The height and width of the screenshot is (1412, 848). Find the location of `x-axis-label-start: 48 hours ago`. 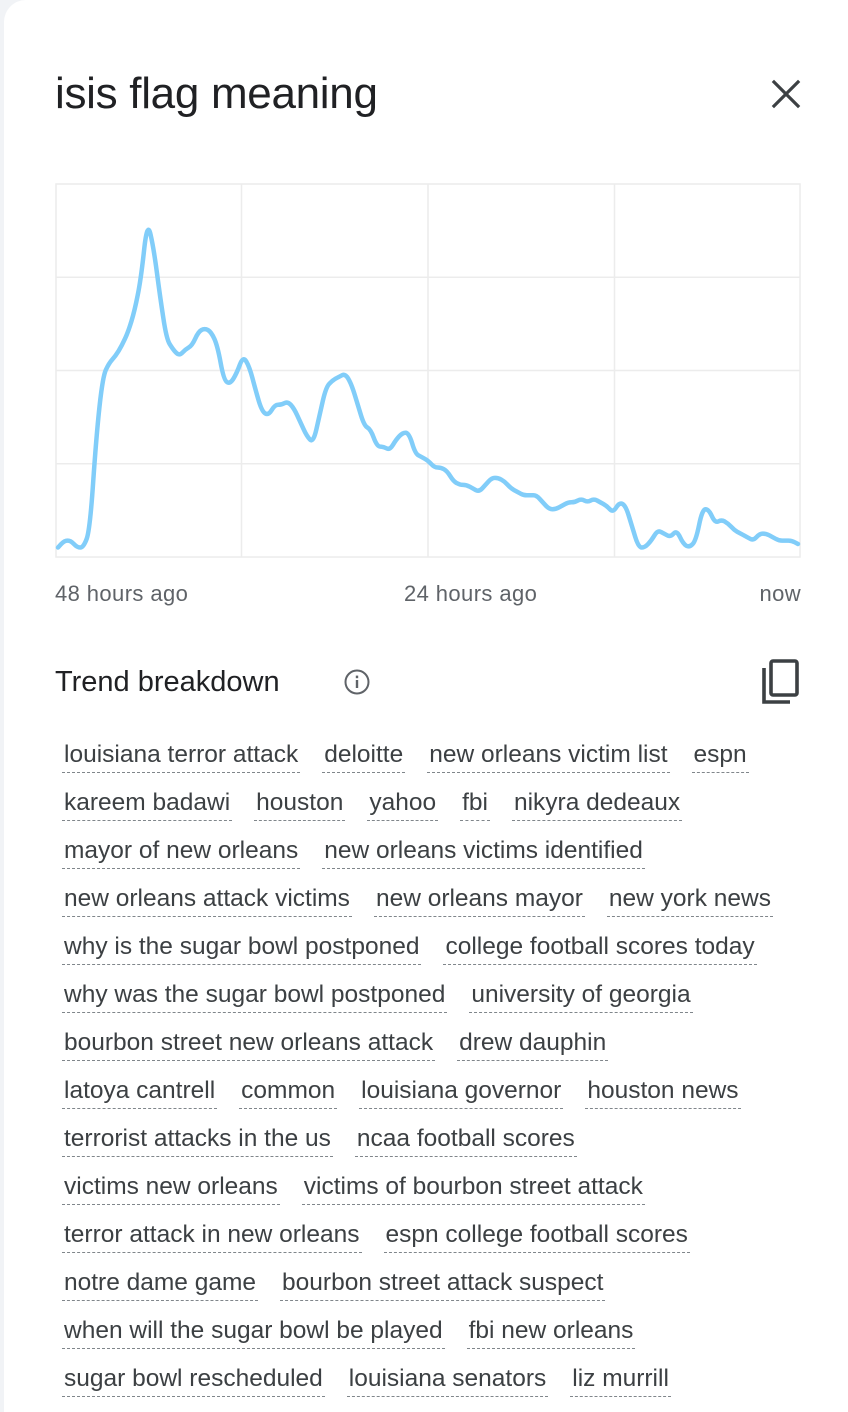

x-axis-label-start: 48 hours ago is located at coordinates (122, 593).